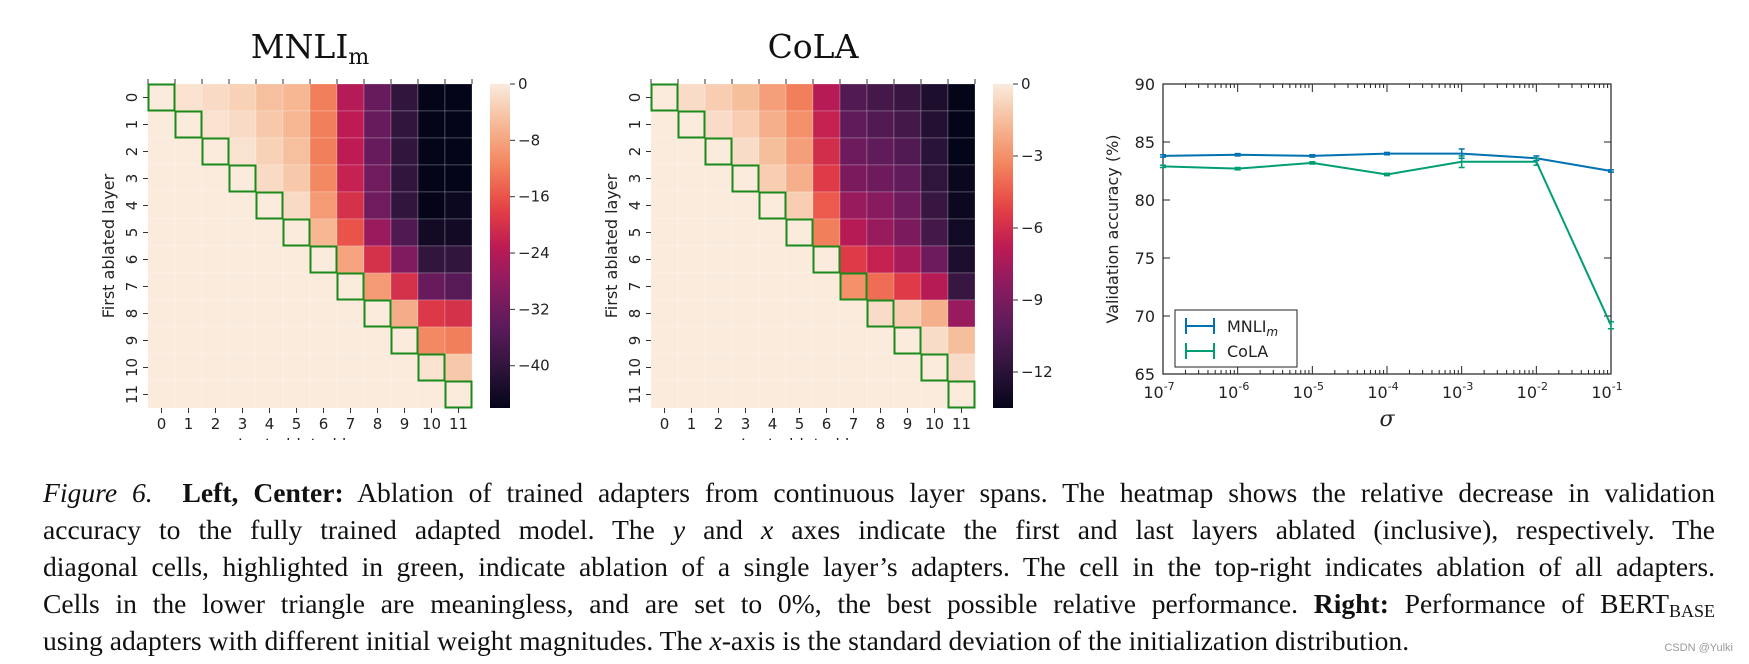  What do you see at coordinates (1032, 300) in the screenshot?
I see `colorbar-tick-label: −9` at bounding box center [1032, 300].